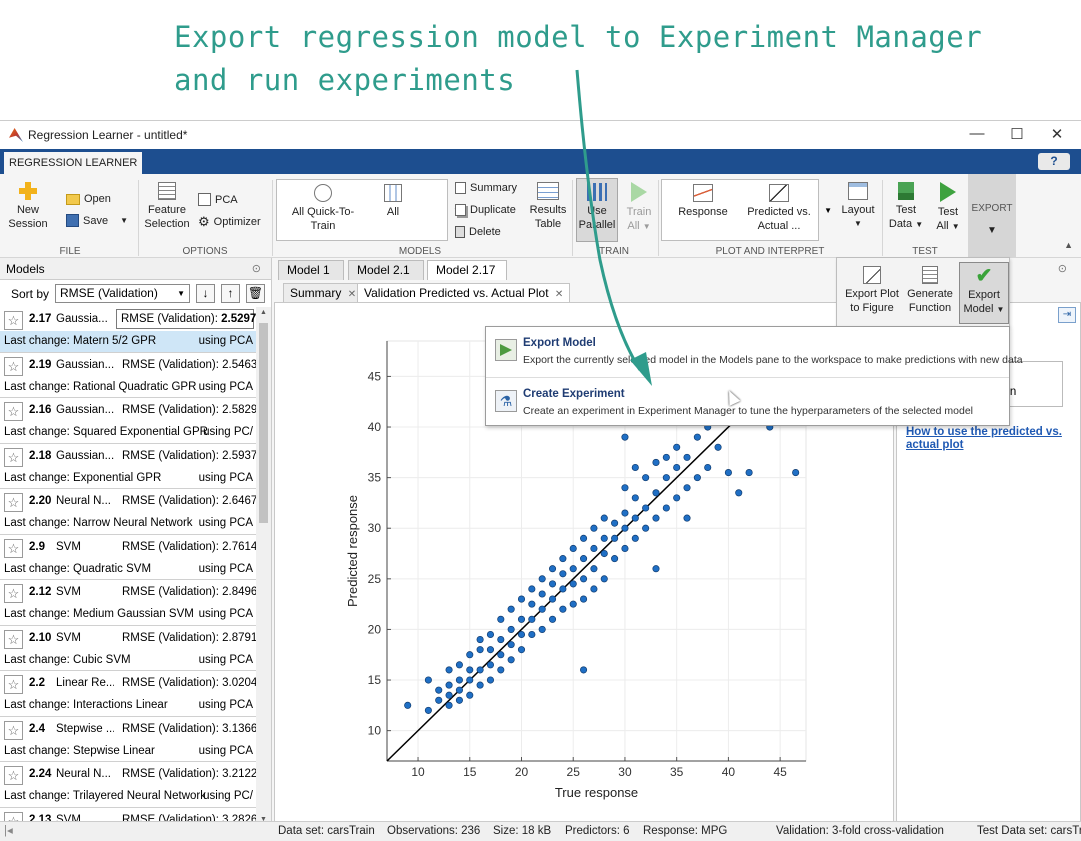 This screenshot has width=1081, height=841. Describe the element at coordinates (858, 206) in the screenshot. I see `layout-button: Layout ▼` at that location.